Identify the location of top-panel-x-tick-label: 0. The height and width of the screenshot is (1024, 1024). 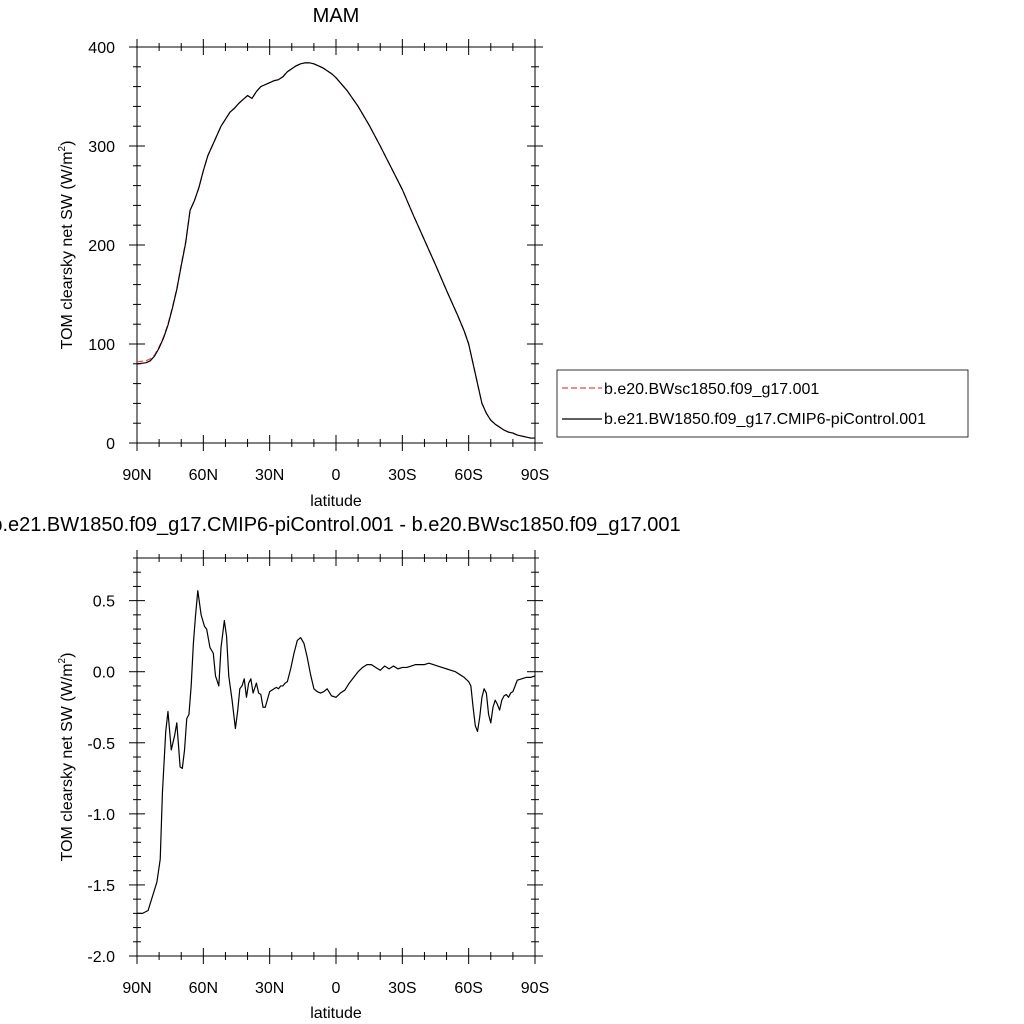
(336, 475).